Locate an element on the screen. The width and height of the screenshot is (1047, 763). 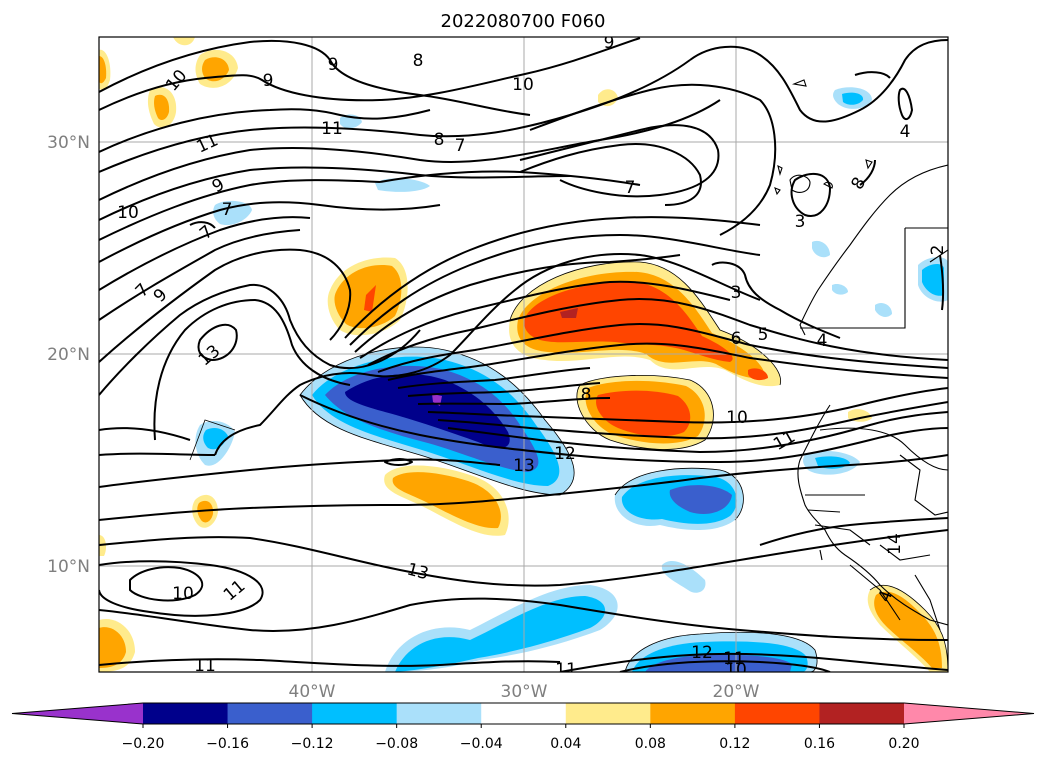
lat-tick-label: 20°N is located at coordinates (68, 355).